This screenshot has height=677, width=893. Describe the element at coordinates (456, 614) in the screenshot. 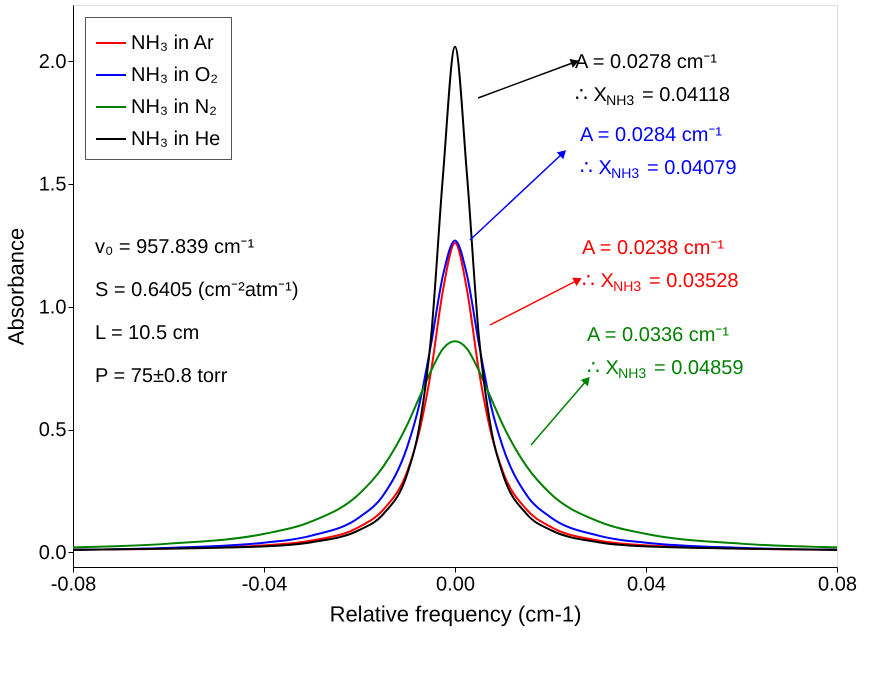

I see `x-axis-title: Relative frequency (cm-1)` at that location.